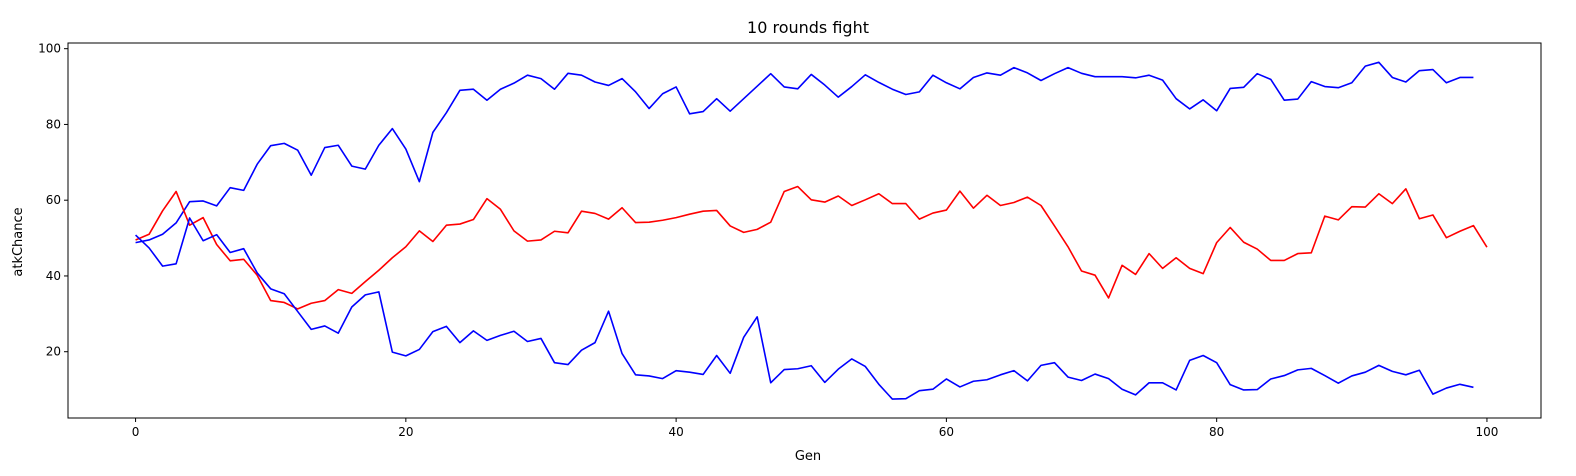  Describe the element at coordinates (53, 124) in the screenshot. I see `y-tick-label: 80` at that location.